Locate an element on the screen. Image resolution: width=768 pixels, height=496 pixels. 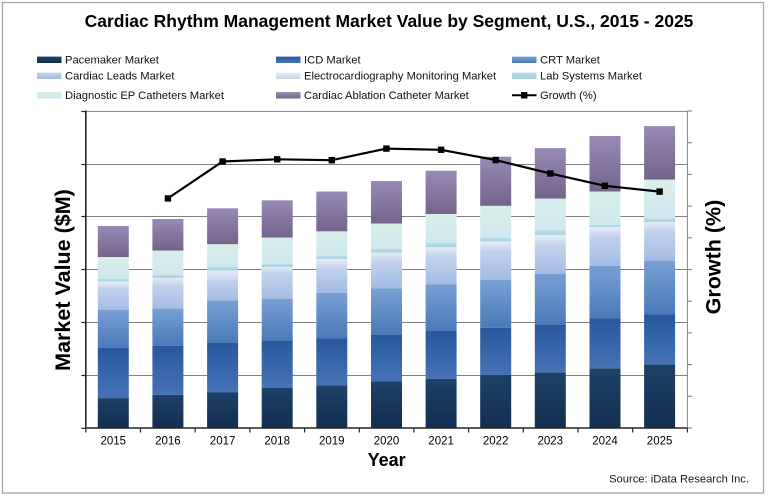
svg-text: Year is located at coordinates (387, 460).